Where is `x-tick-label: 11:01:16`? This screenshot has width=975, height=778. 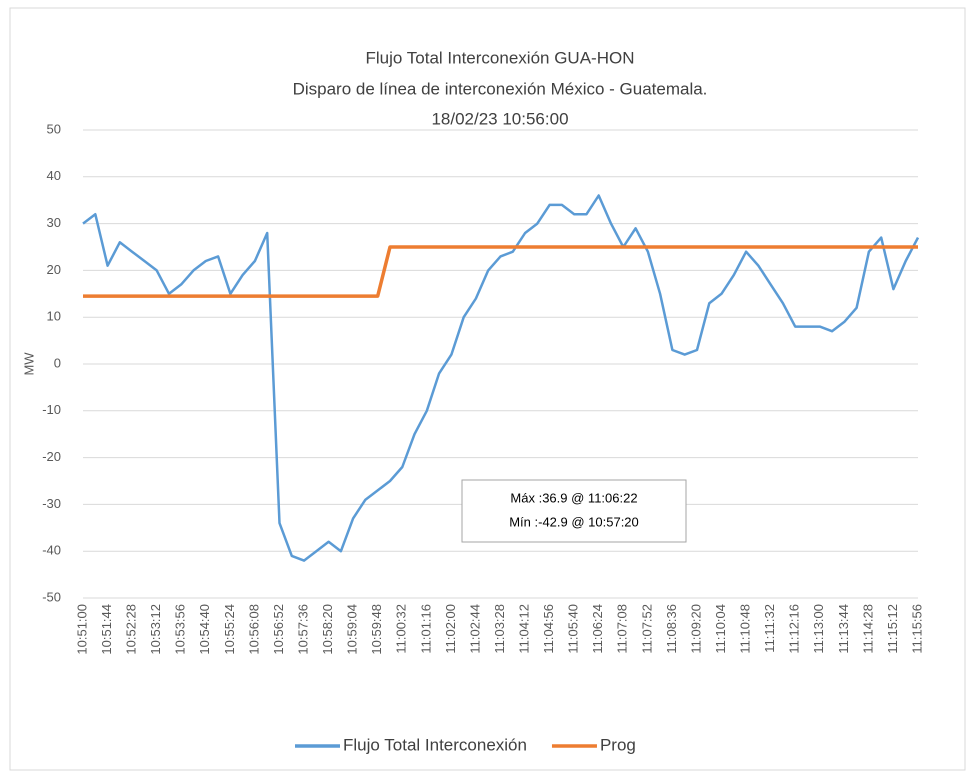
x-tick-label: 11:01:16 is located at coordinates (425, 629).